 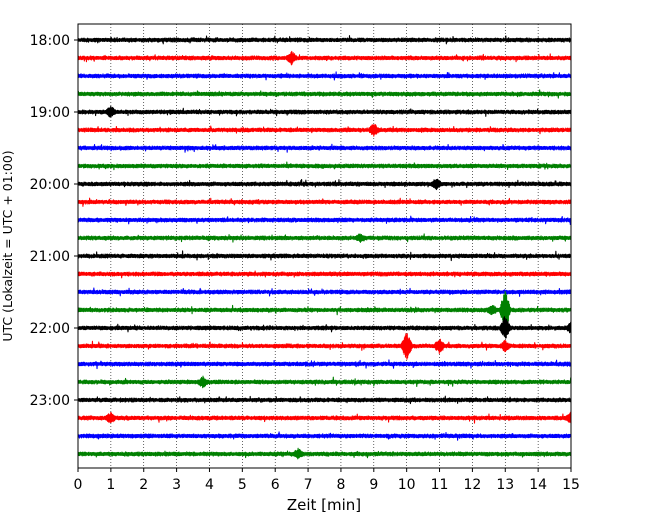 I want to click on y-tick-label: 20:00, so click(x=50, y=185).